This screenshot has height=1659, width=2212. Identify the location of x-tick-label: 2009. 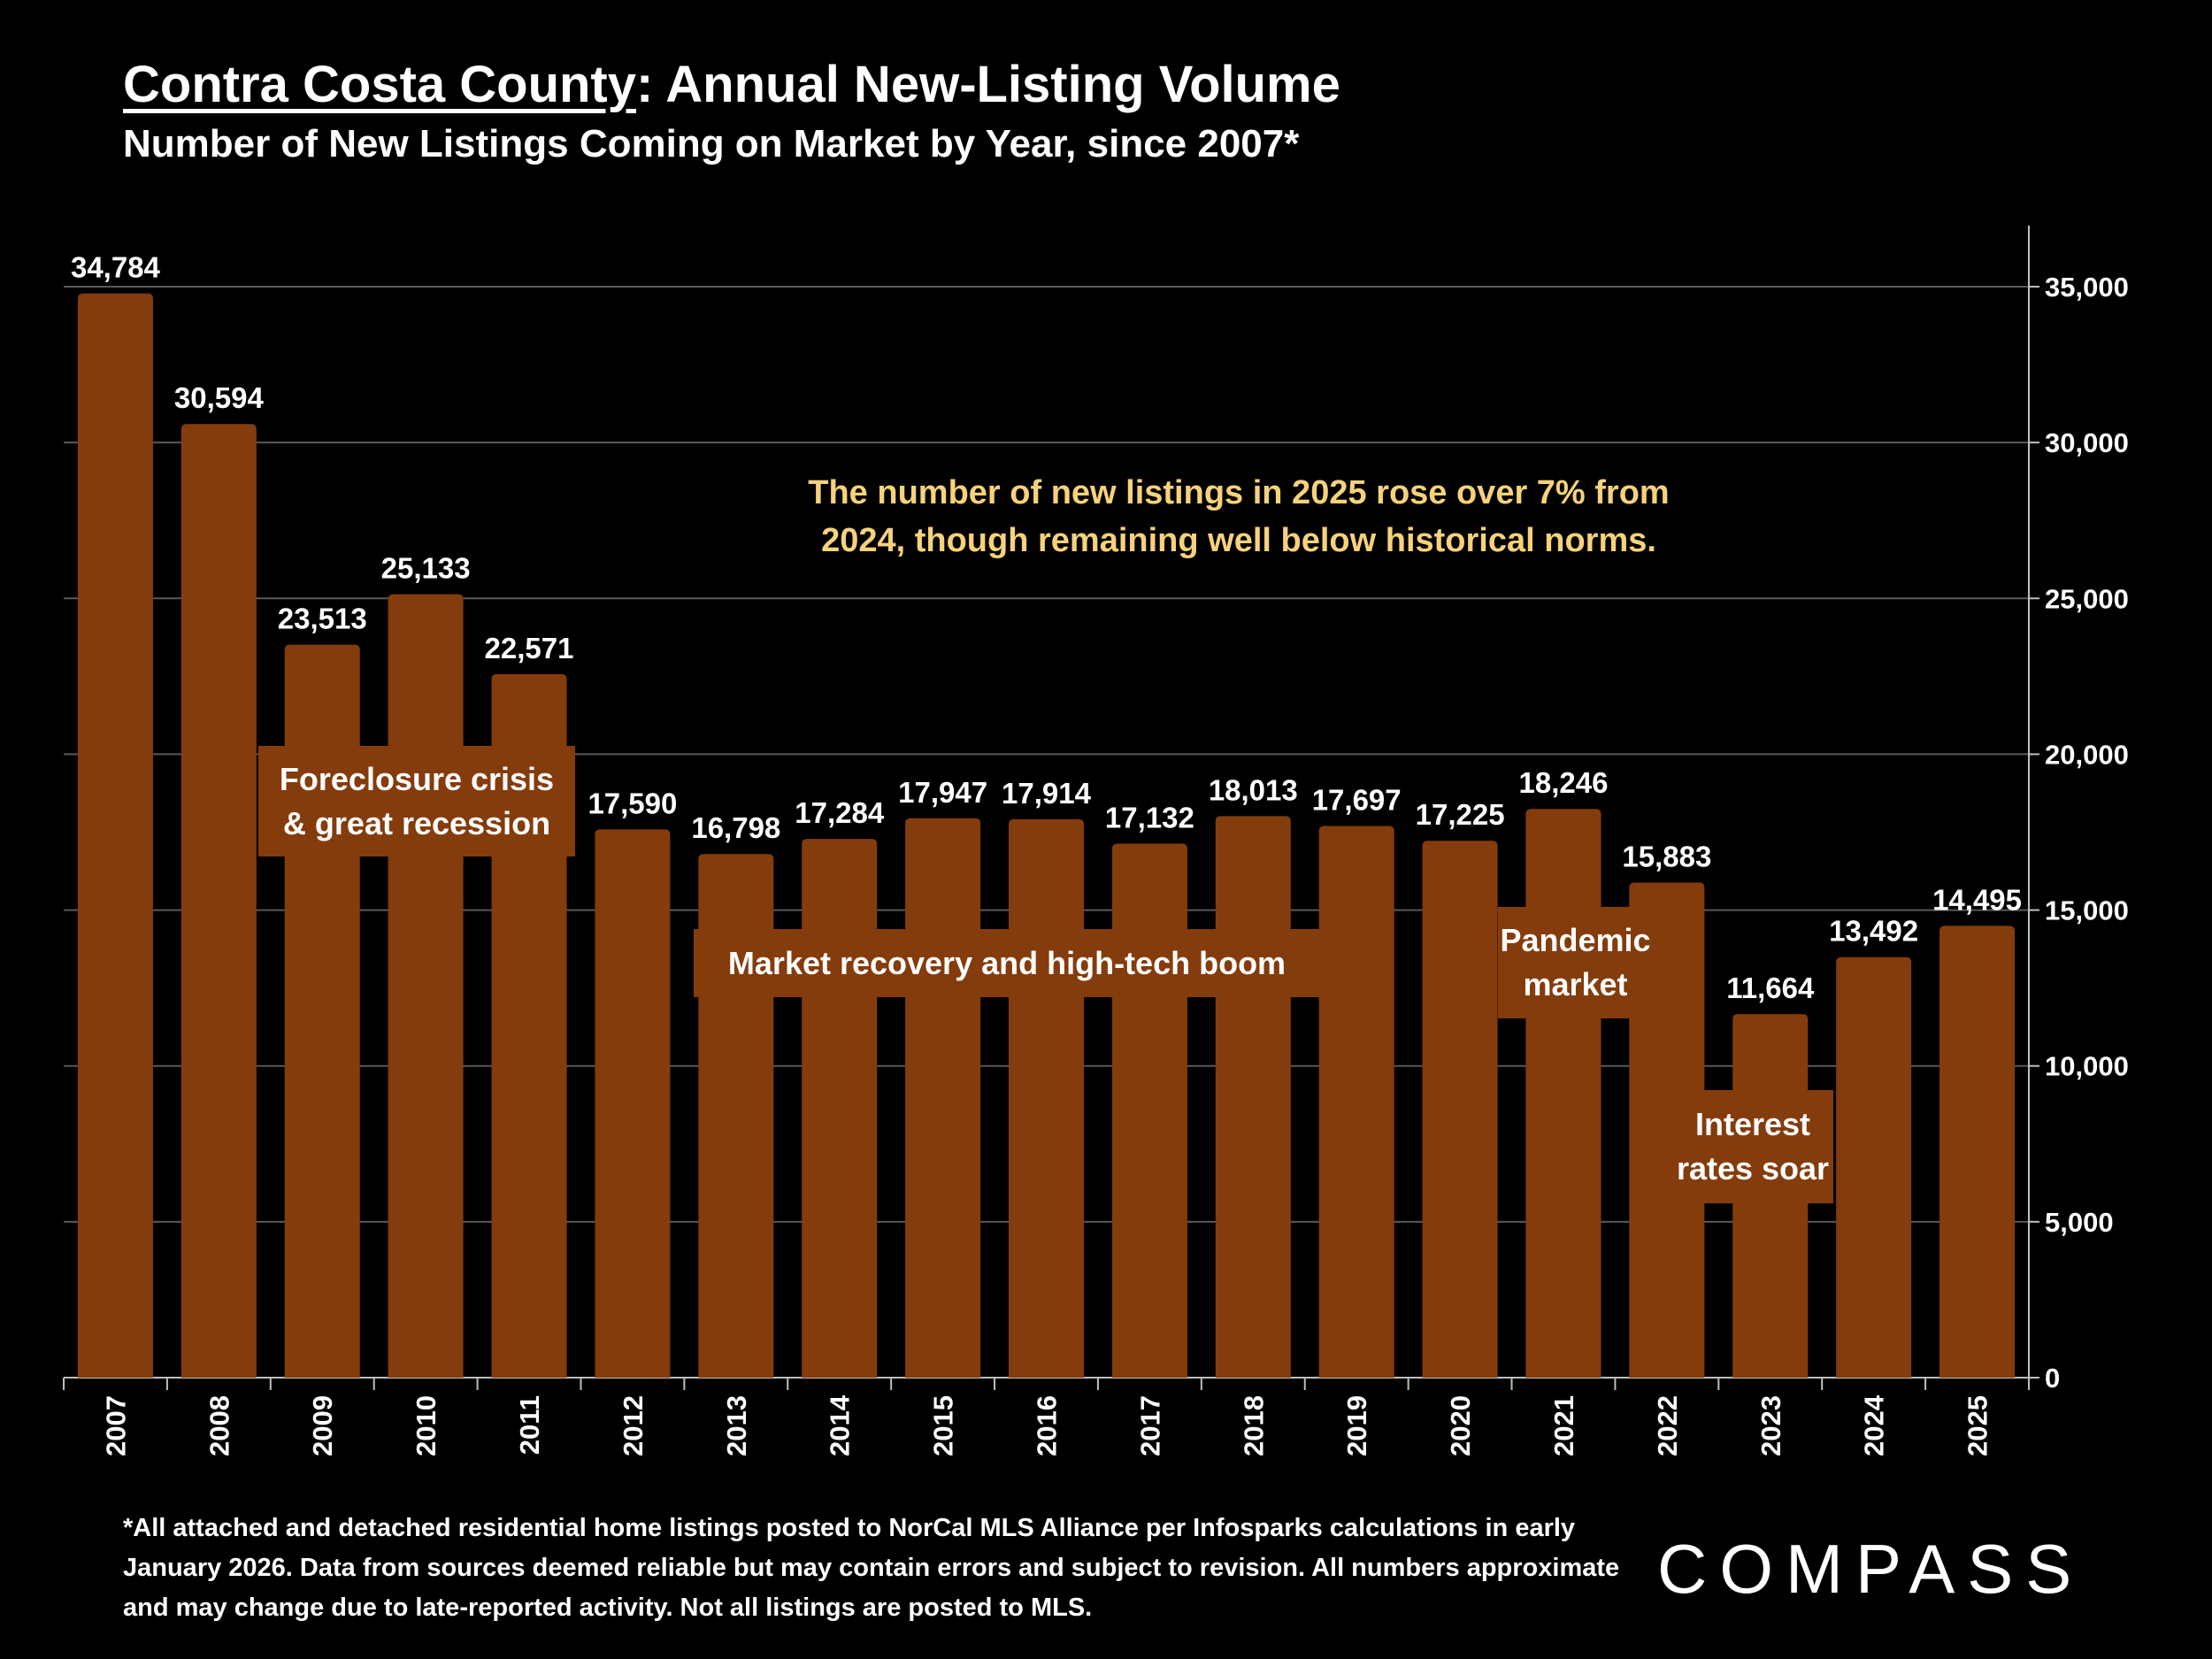
(323, 1425).